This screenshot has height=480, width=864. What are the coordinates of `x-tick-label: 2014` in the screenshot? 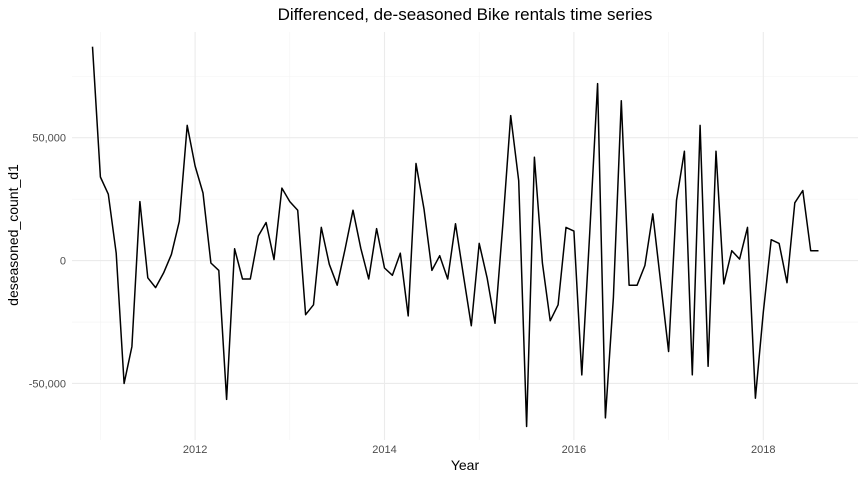 It's located at (384, 450).